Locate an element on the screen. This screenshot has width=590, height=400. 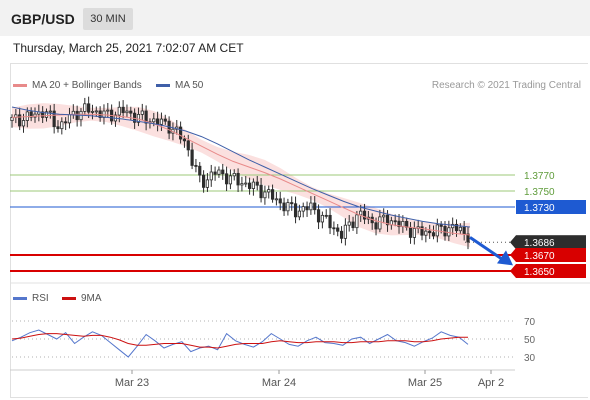
rsi-line is located at coordinates (240, 343).